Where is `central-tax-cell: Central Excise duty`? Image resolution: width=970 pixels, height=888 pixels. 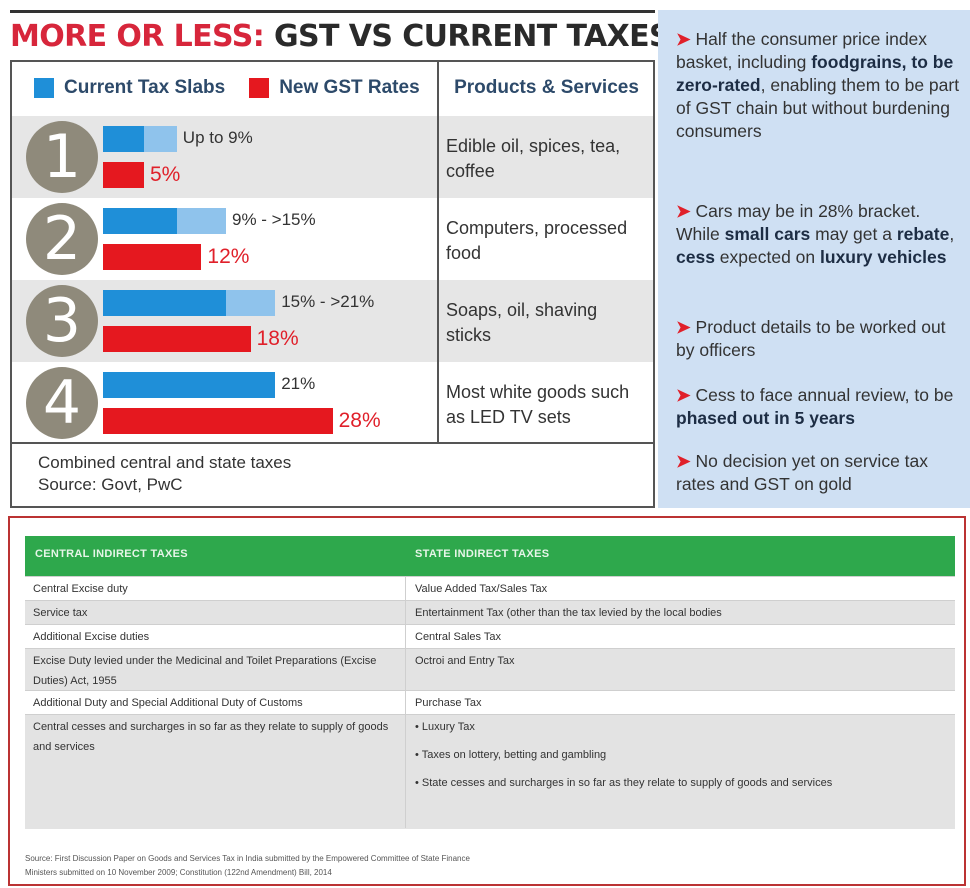 central-tax-cell: Central Excise duty is located at coordinates (80, 589).